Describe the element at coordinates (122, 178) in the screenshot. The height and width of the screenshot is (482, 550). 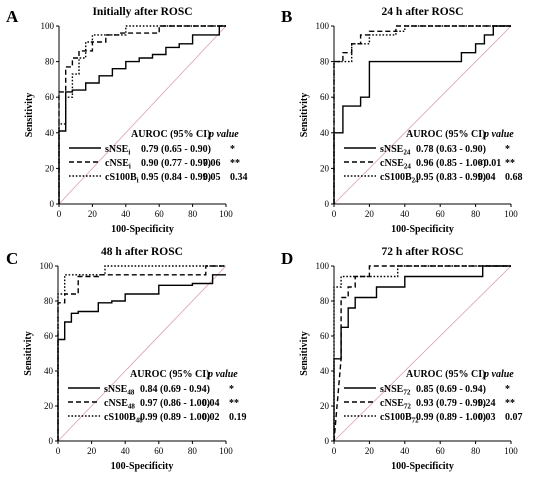
I see `legend-series-name: cS100Bi` at that location.